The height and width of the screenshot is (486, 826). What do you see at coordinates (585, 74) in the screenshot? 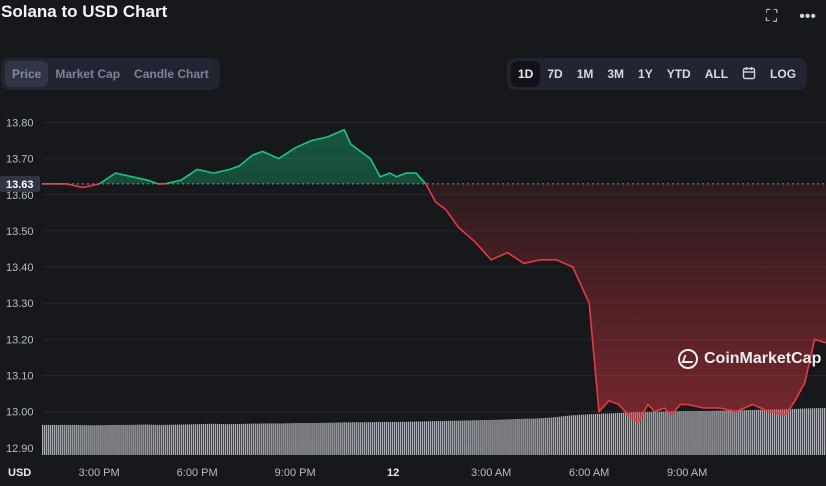
I see `range-1m: 1M` at bounding box center [585, 74].